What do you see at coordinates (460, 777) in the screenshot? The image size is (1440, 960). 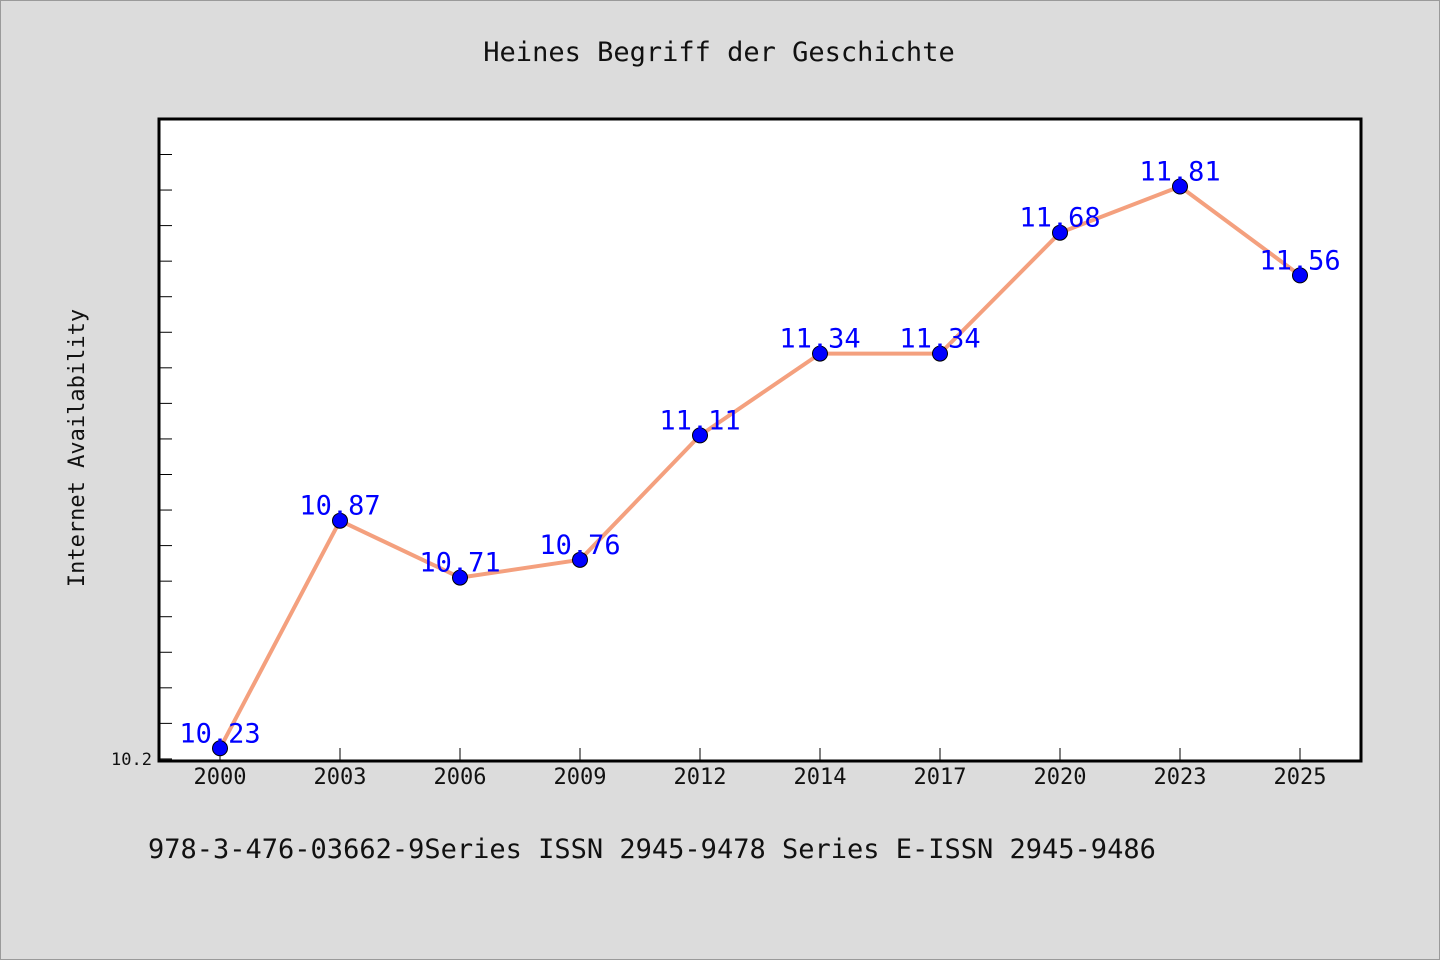 I see `x-tick-label: 2006` at bounding box center [460, 777].